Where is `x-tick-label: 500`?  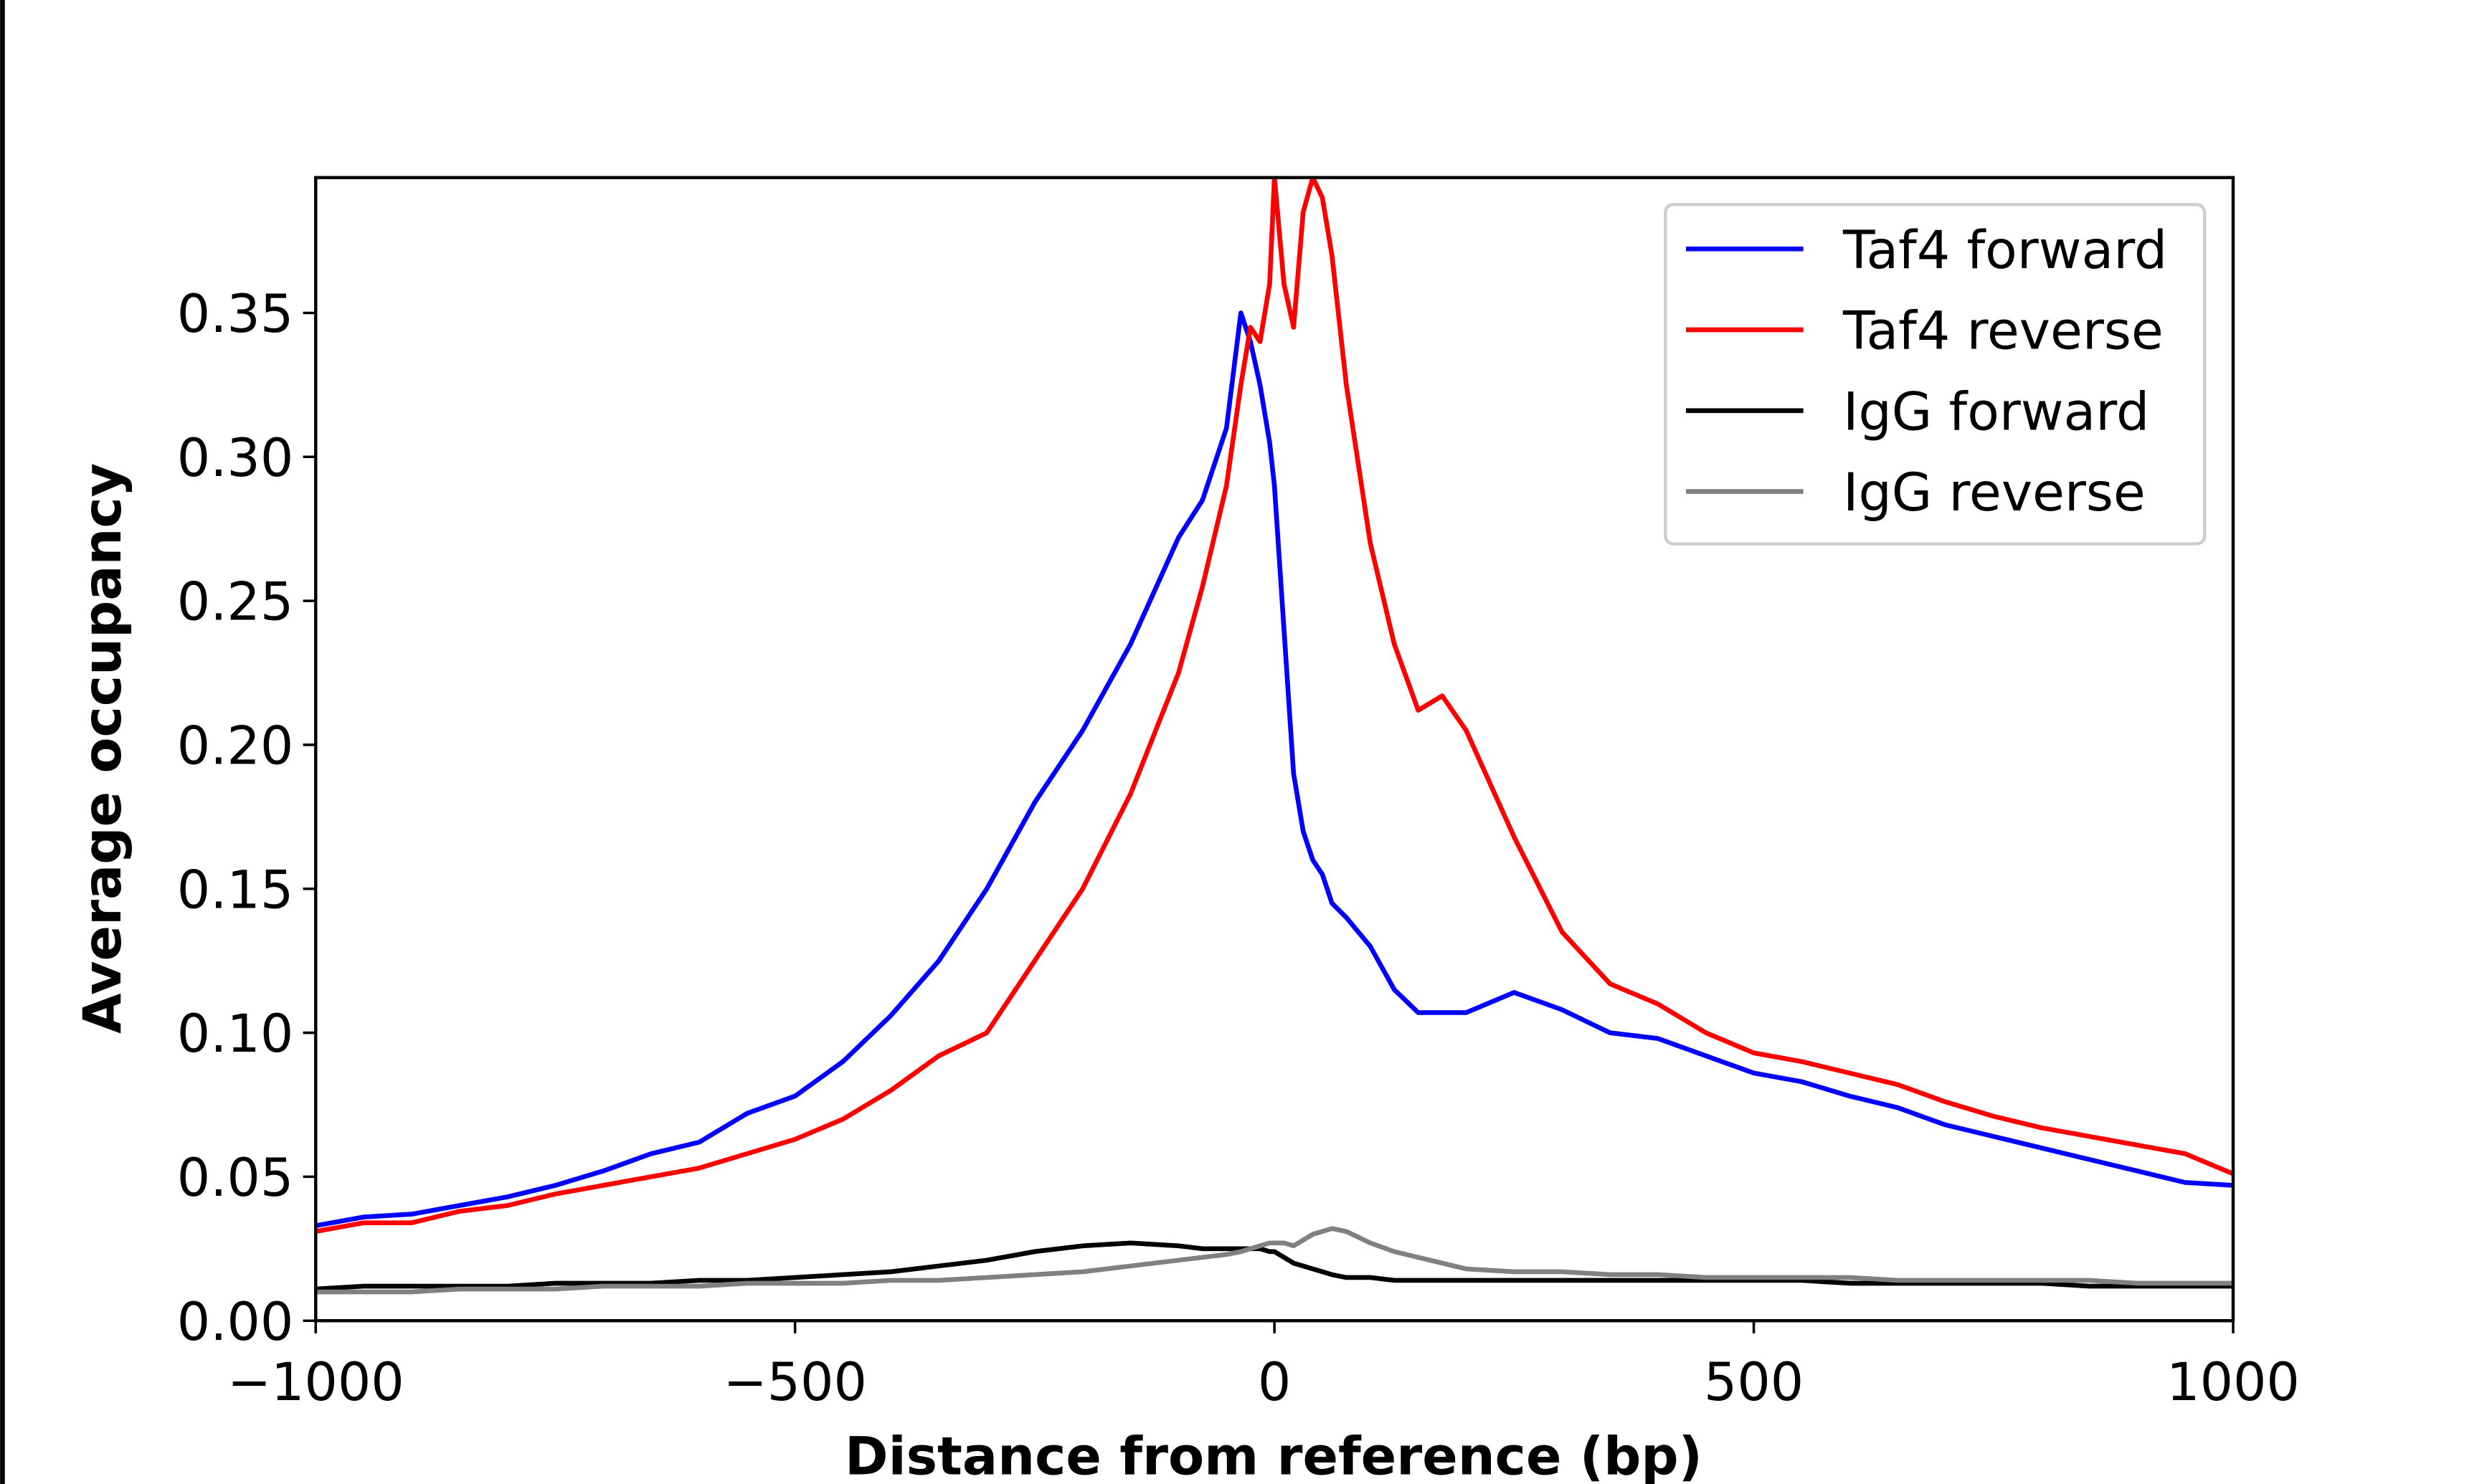
x-tick-label: 500 is located at coordinates (1754, 1383).